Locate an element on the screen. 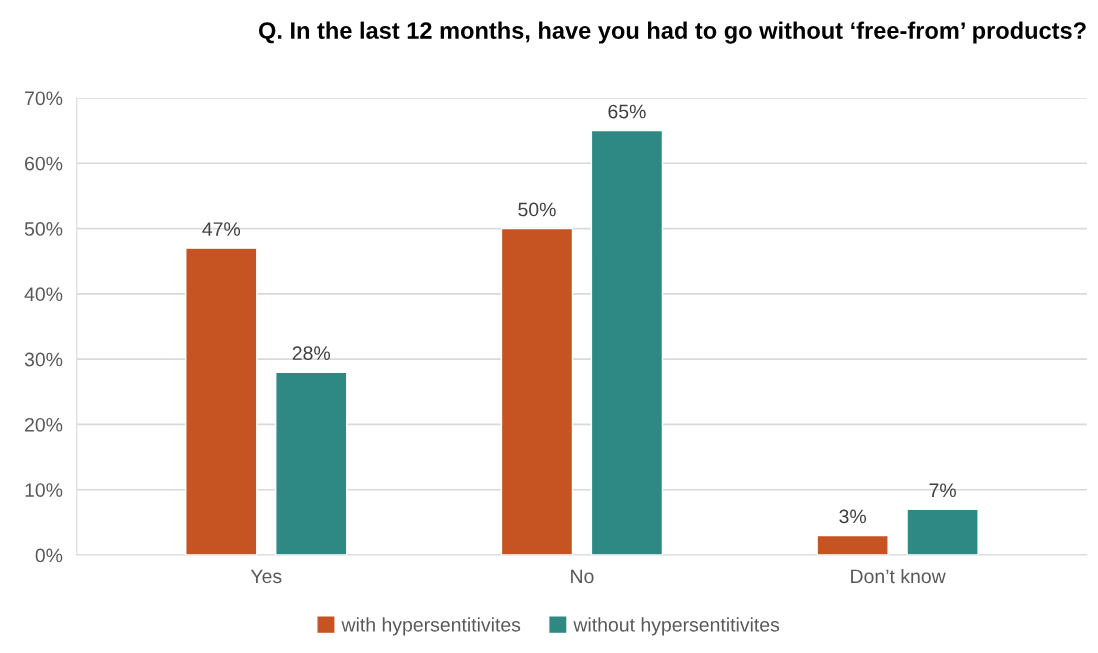 This screenshot has width=1098, height=653. data-label: 50% is located at coordinates (537, 209).